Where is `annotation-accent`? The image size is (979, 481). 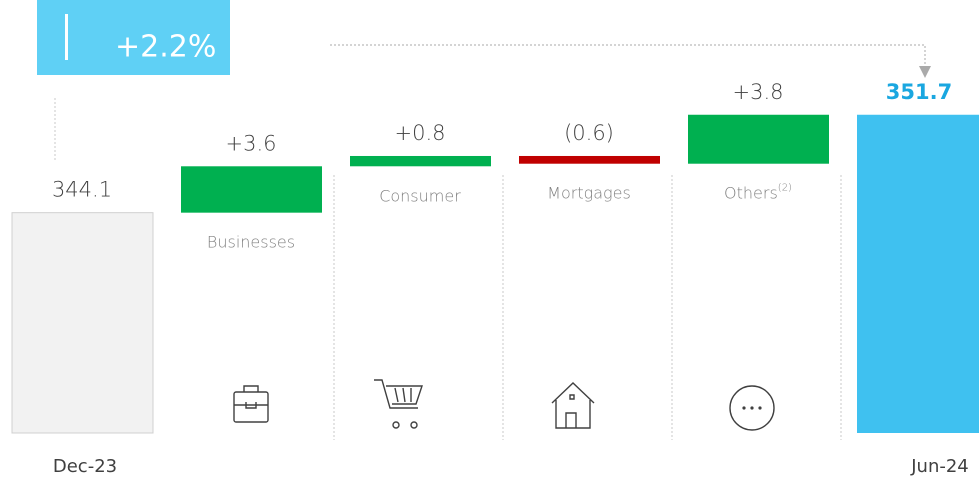 annotation-accent is located at coordinates (66, 37).